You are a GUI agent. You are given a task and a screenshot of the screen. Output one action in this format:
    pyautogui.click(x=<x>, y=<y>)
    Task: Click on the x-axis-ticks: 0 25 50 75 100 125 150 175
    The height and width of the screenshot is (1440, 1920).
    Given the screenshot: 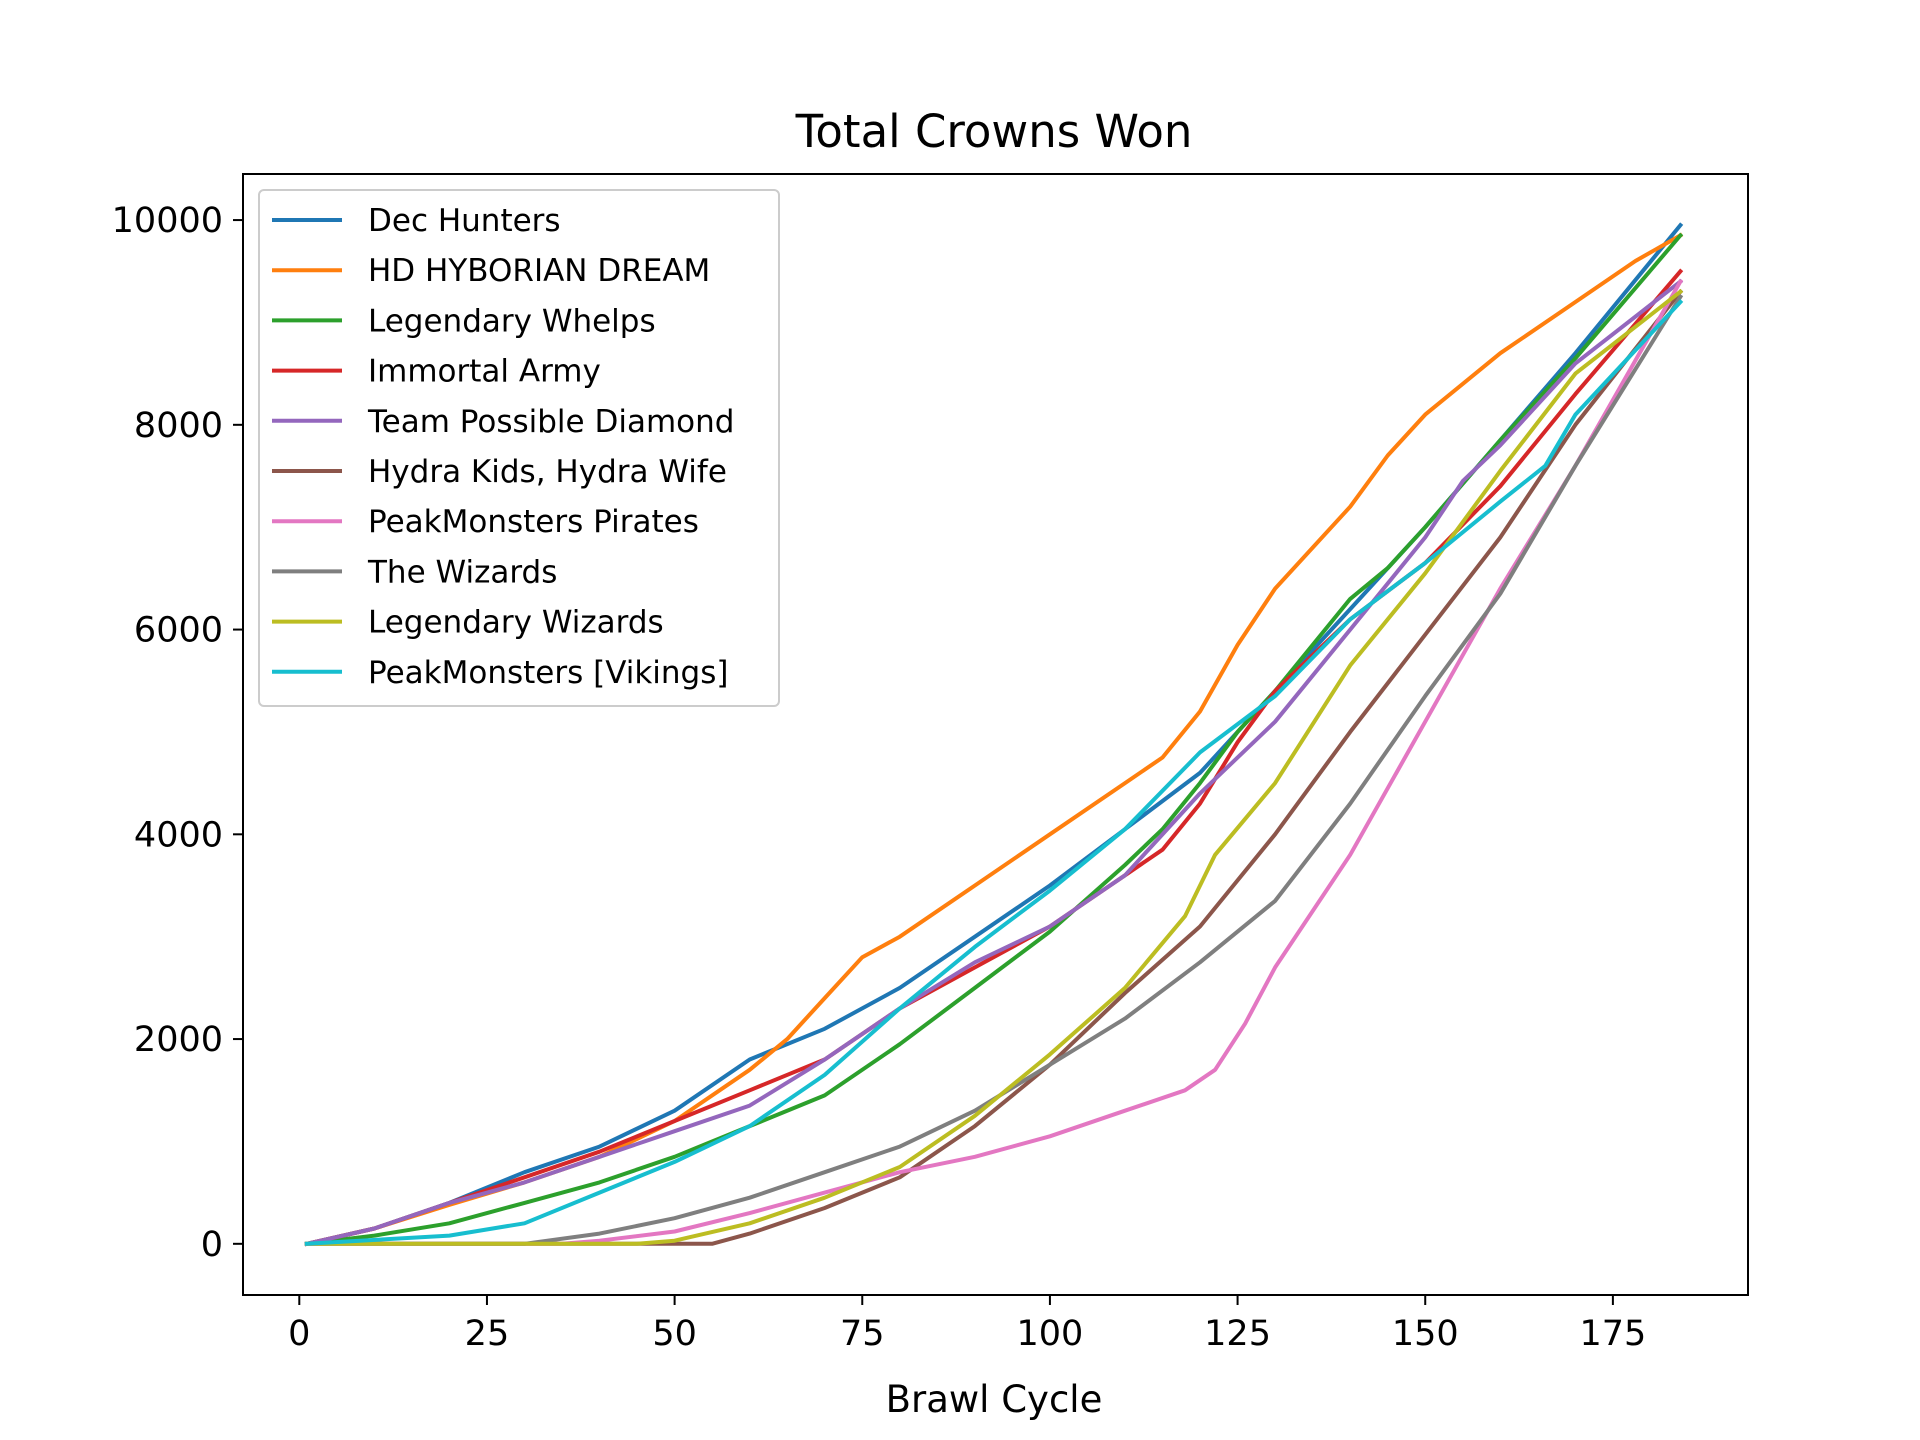 What is the action you would take?
    pyautogui.click(x=967, y=1324)
    